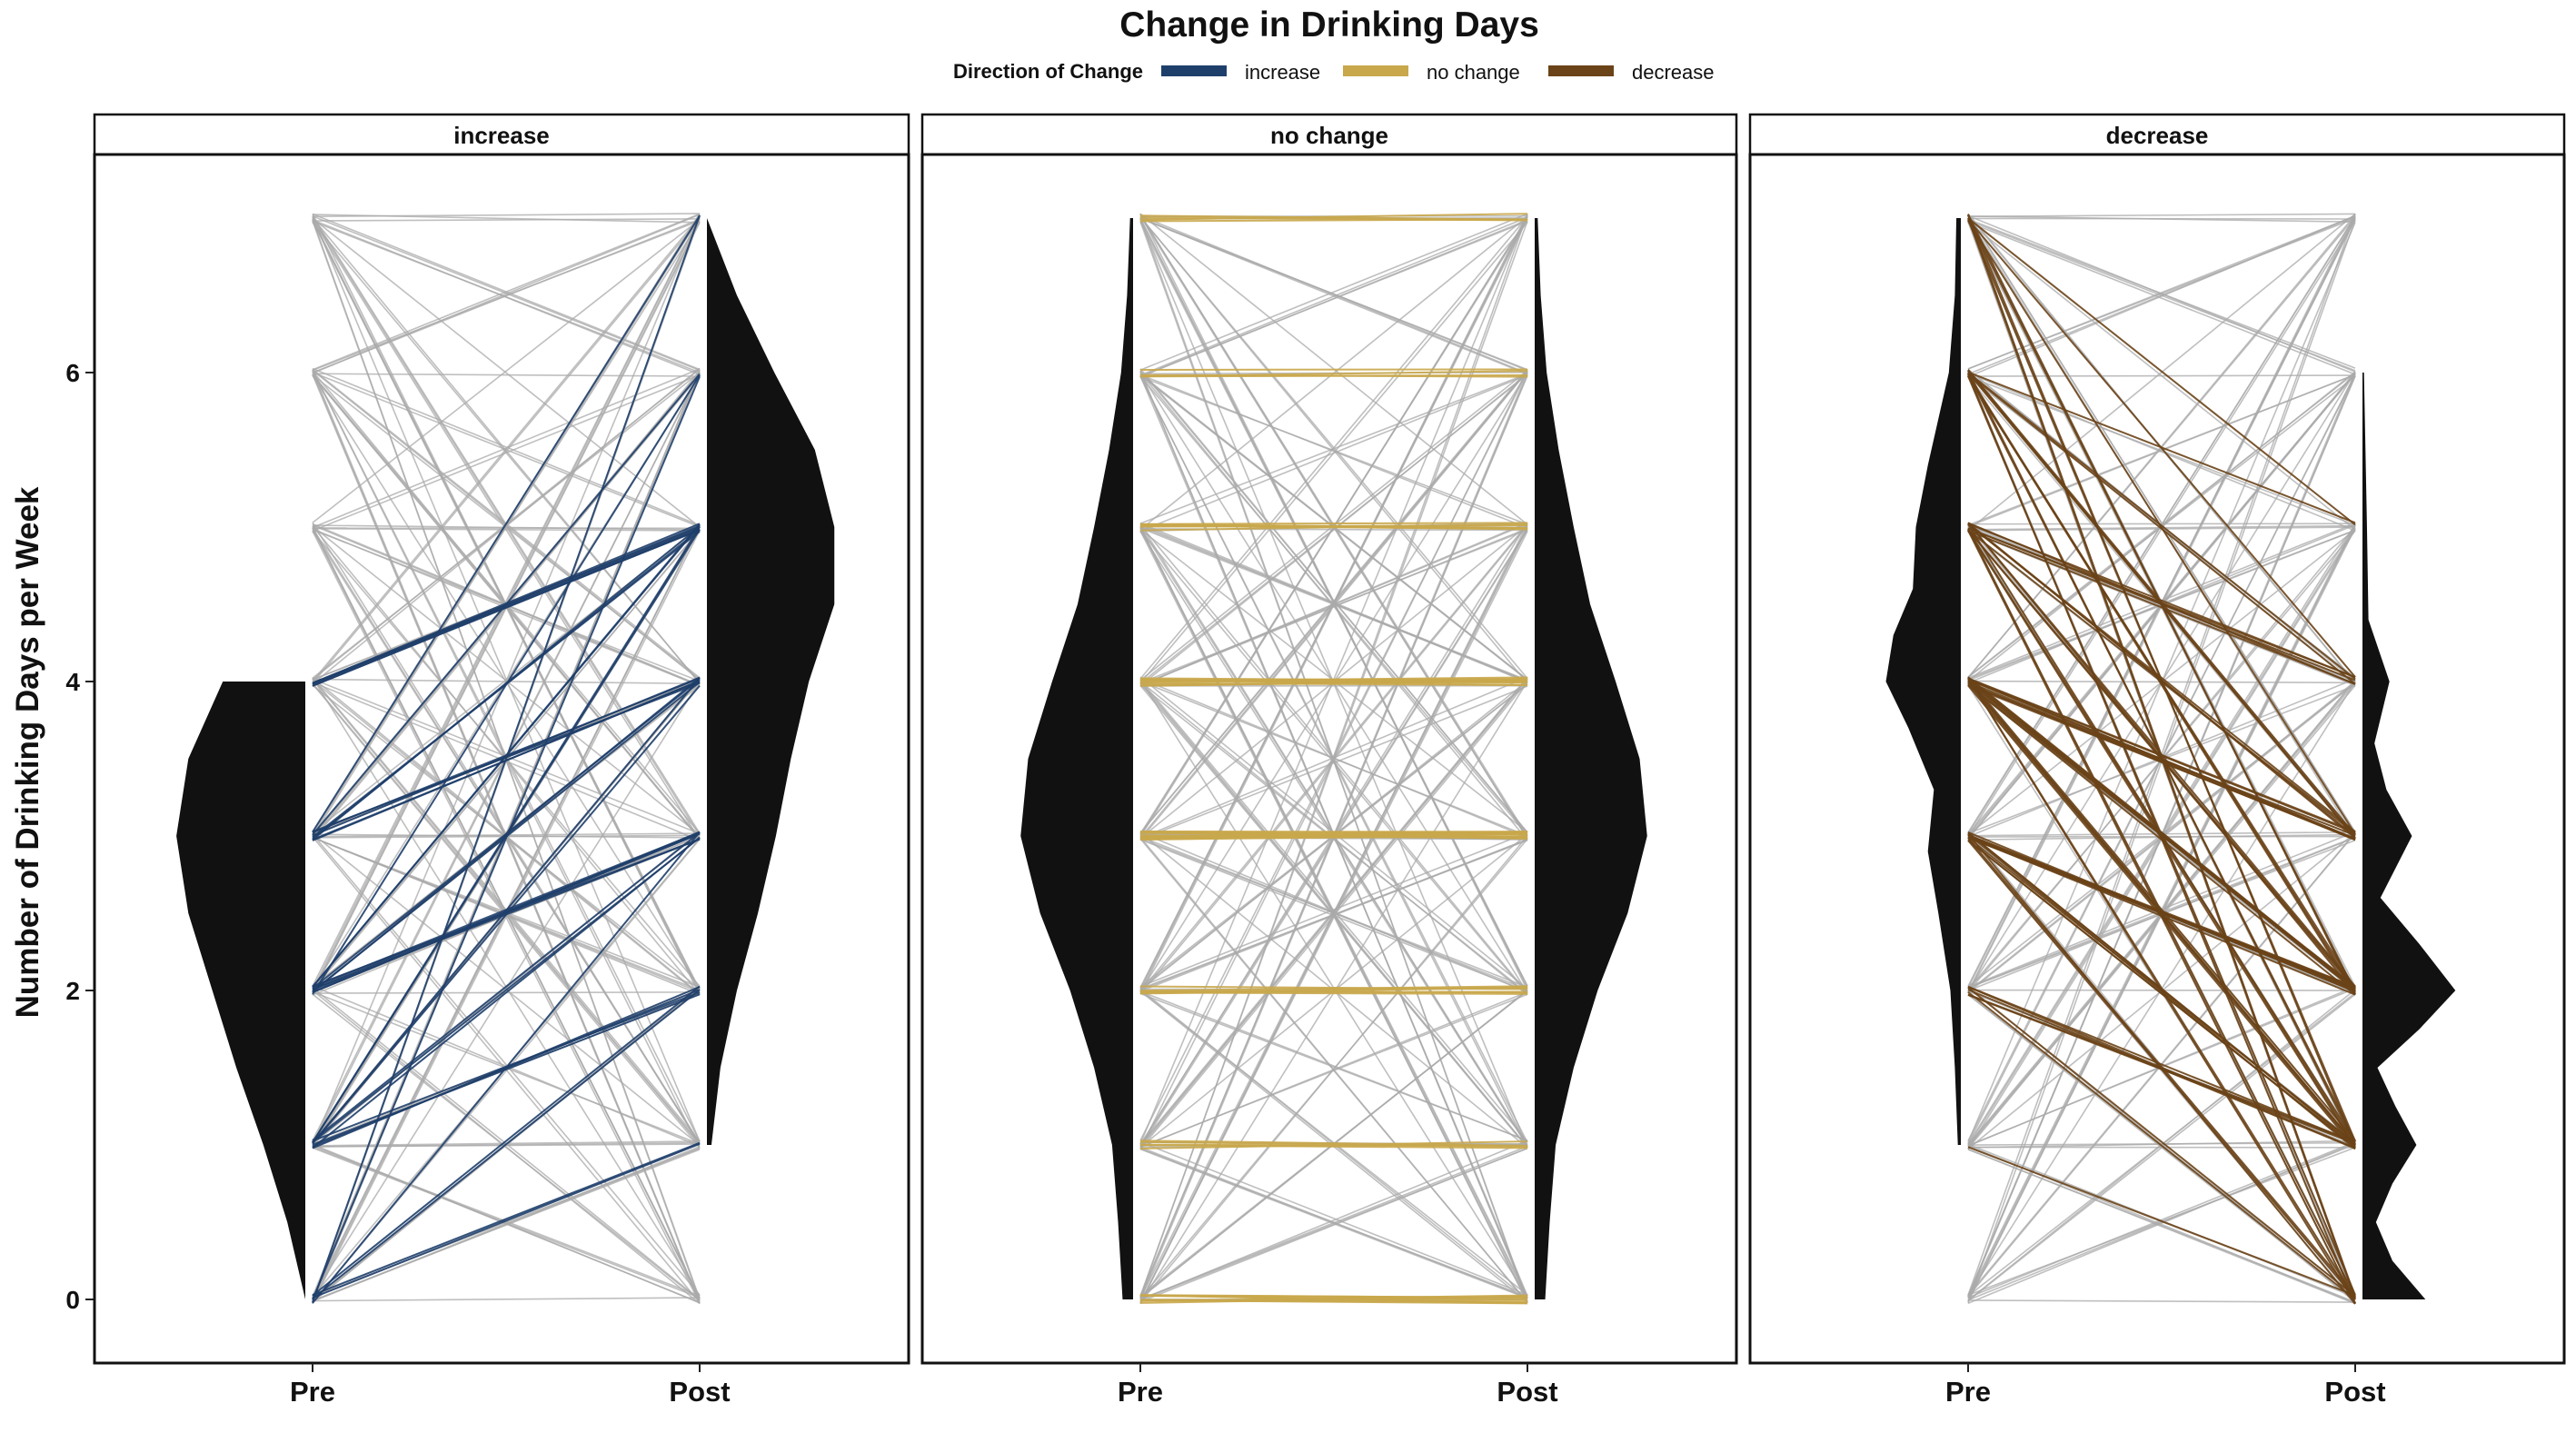 The image size is (2576, 1453). Describe the element at coordinates (80, 837) in the screenshot. I see `y-axis: 0 2 4 6` at that location.